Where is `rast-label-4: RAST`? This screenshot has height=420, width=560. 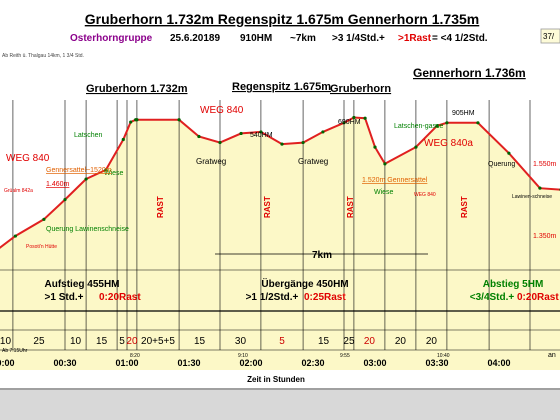
rast-label-4: RAST is located at coordinates (464, 207).